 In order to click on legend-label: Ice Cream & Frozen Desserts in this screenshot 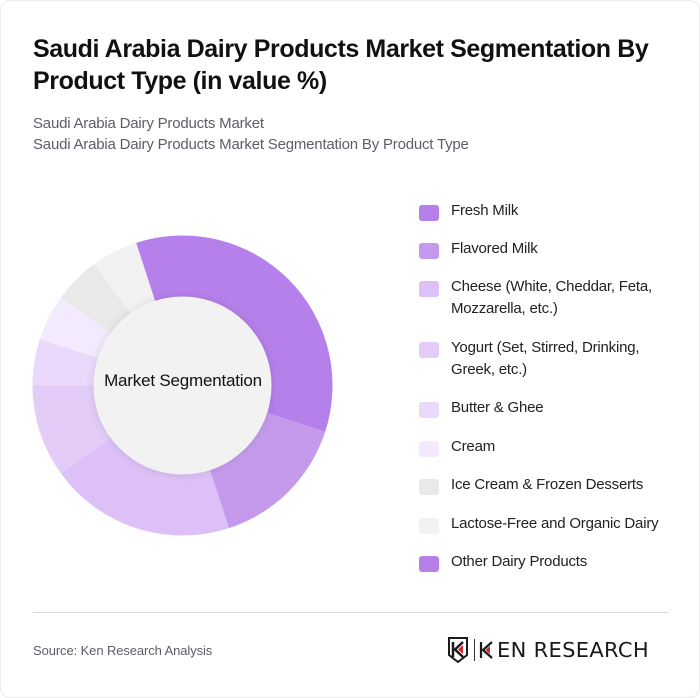, I will do `click(547, 484)`.